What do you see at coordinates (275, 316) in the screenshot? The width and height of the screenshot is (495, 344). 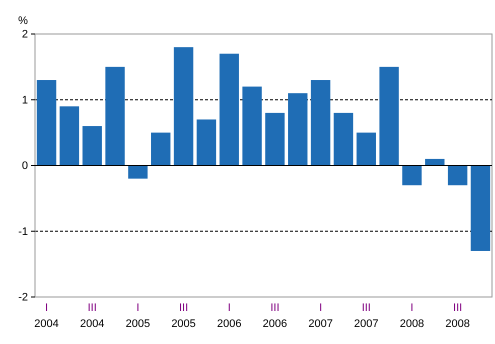 I see `x-tick-label: III 2006` at bounding box center [275, 316].